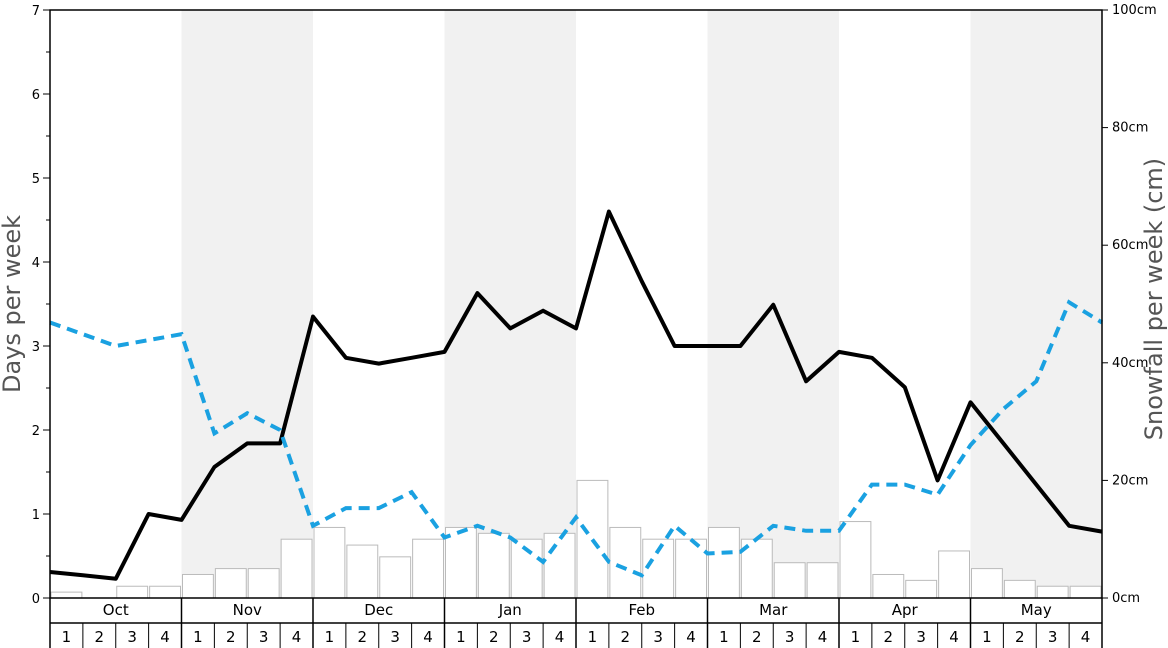 This screenshot has width=1168, height=648. I want to click on month-label: May, so click(1036, 610).